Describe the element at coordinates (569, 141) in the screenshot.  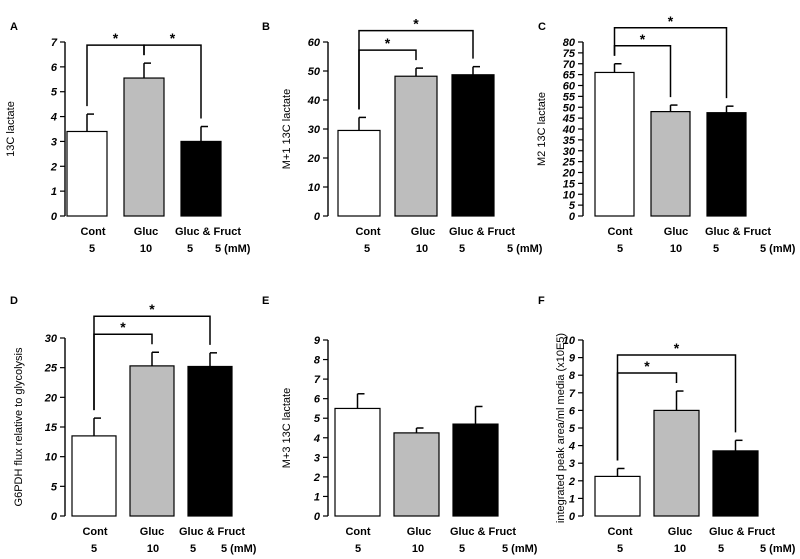
I see `y-tick-label: 35` at that location.